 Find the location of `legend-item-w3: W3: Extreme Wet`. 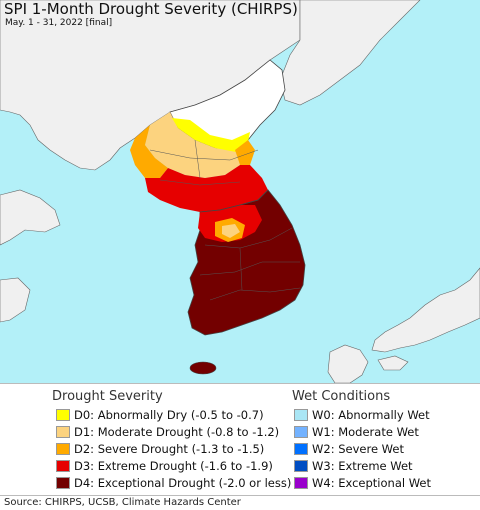

legend-item-w3: W3: Extreme Wet is located at coordinates (353, 465).